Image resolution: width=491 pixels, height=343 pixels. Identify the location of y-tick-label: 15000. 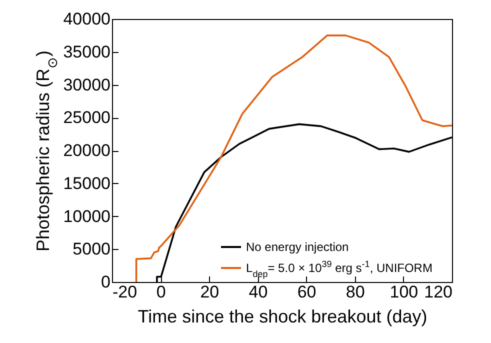
(86, 183).